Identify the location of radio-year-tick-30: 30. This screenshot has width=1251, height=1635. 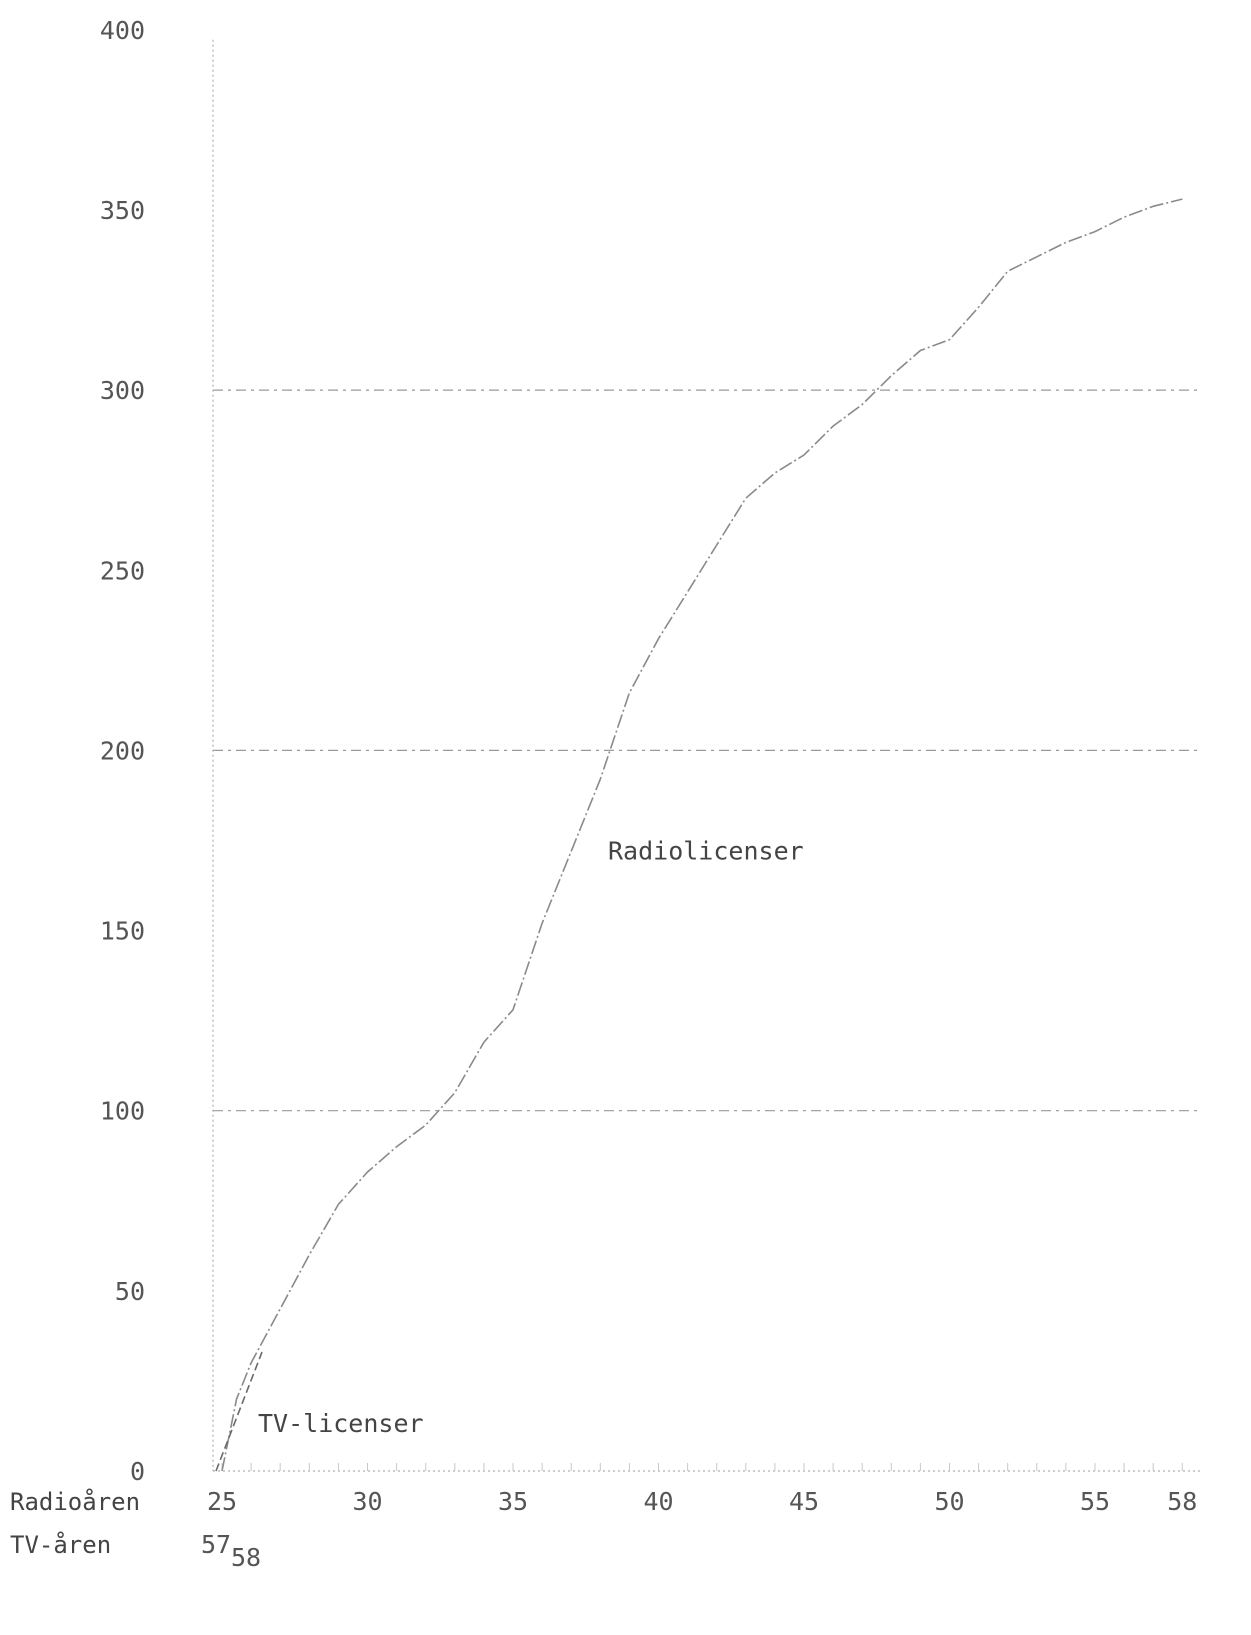
(367, 1501).